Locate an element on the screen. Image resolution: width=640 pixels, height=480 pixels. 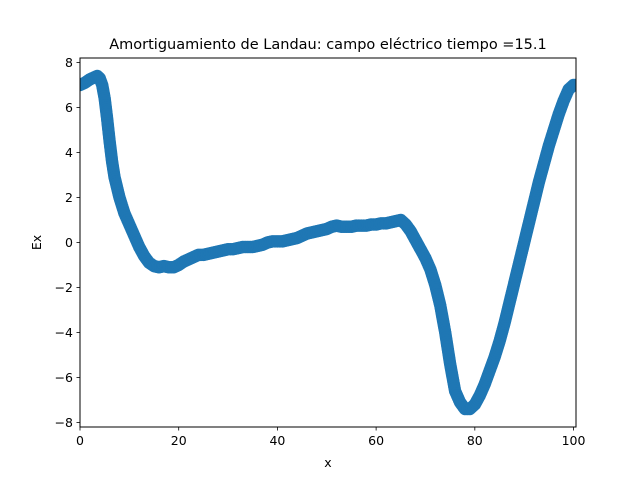
data-point is located at coordinates (572, 85).